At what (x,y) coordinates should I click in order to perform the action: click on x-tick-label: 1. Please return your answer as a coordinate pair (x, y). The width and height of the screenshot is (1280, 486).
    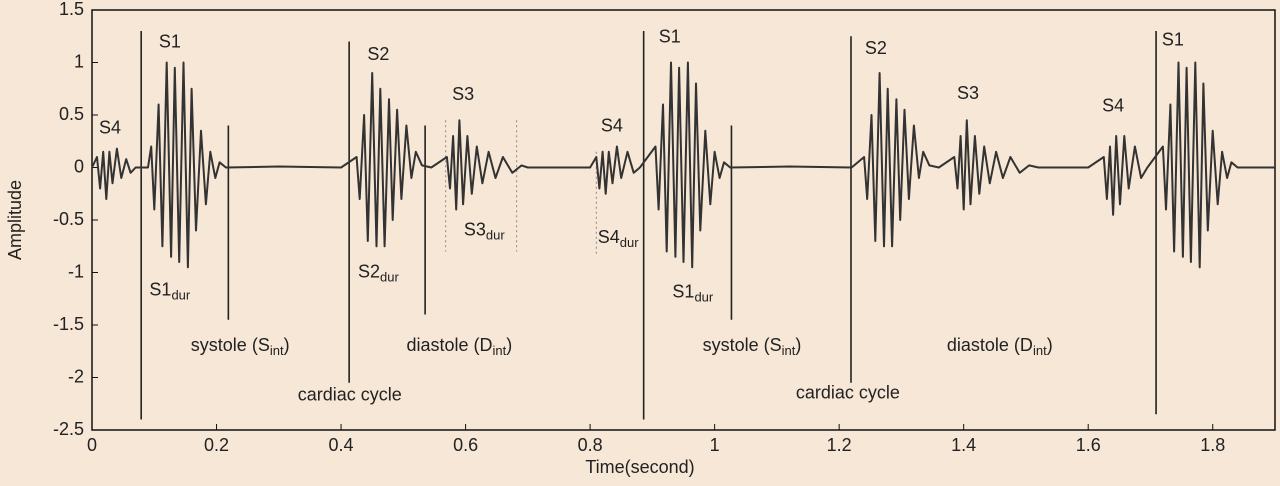
    Looking at the image, I should click on (715, 445).